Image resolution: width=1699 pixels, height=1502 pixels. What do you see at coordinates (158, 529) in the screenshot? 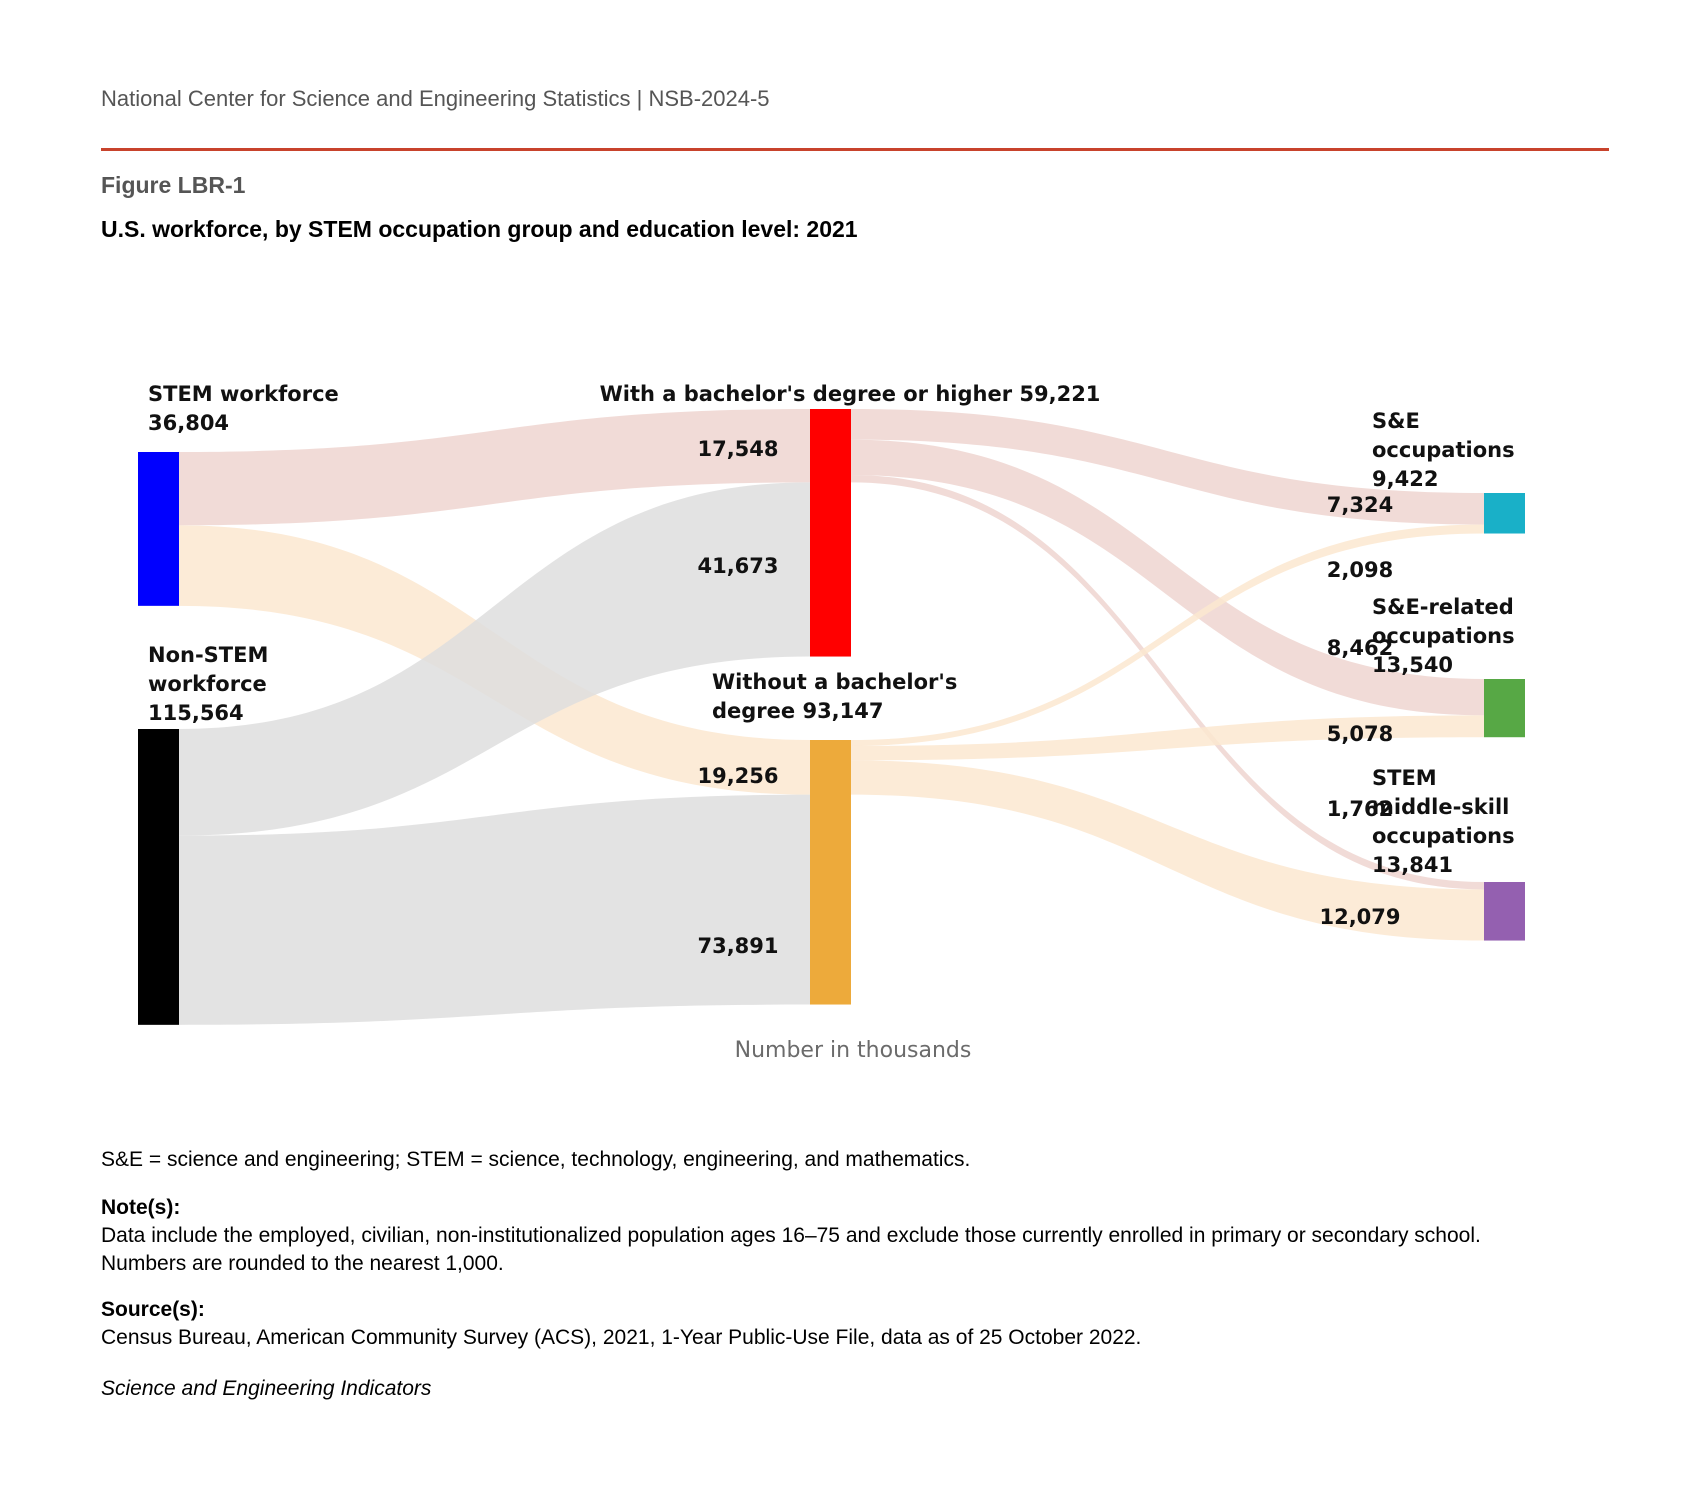
I see `node-stem` at bounding box center [158, 529].